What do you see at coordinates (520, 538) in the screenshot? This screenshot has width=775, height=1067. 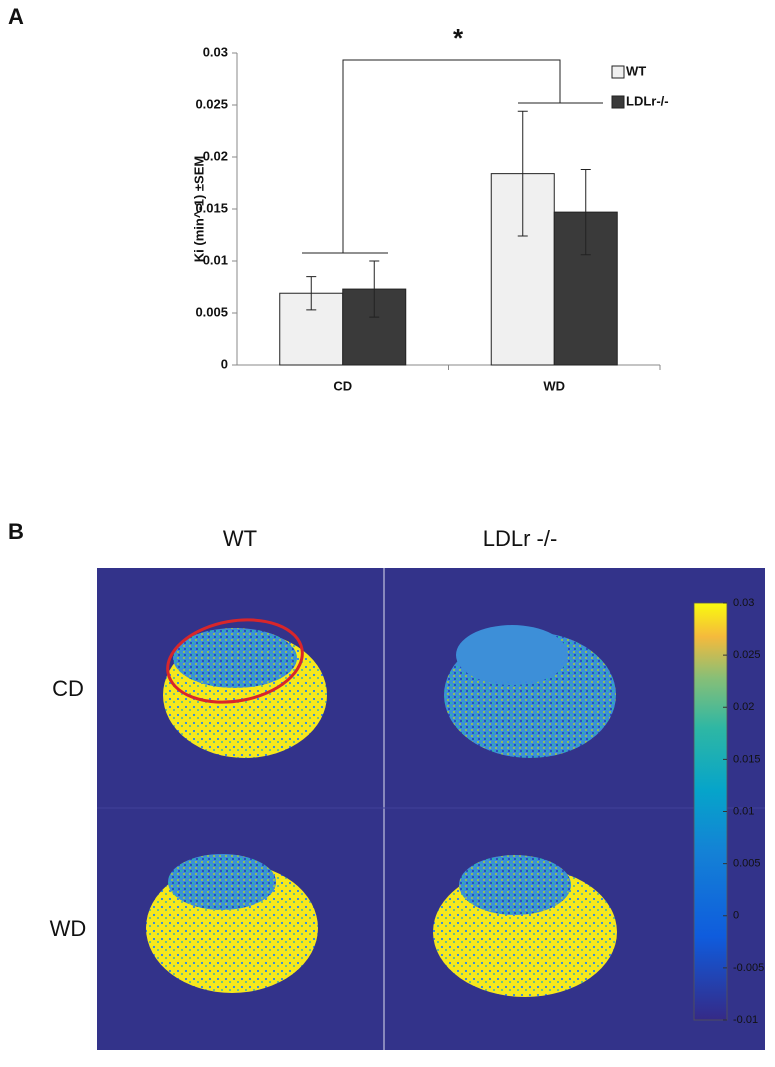 I see `column-label: LDLr -/-` at bounding box center [520, 538].